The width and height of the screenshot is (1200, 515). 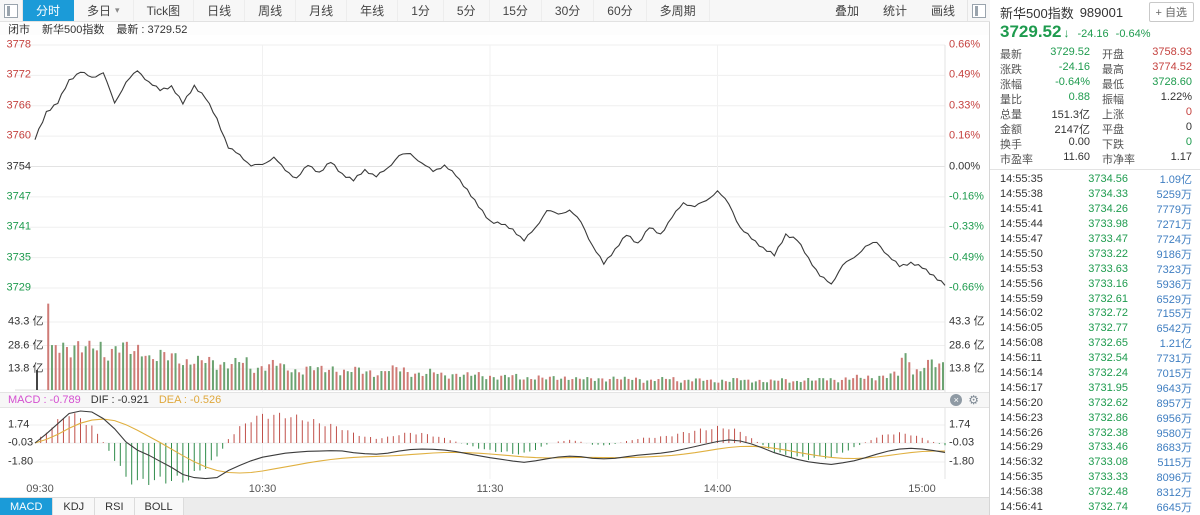 What do you see at coordinates (1133, 34) in the screenshot?
I see `price-change-pct: -0.64%` at bounding box center [1133, 34].